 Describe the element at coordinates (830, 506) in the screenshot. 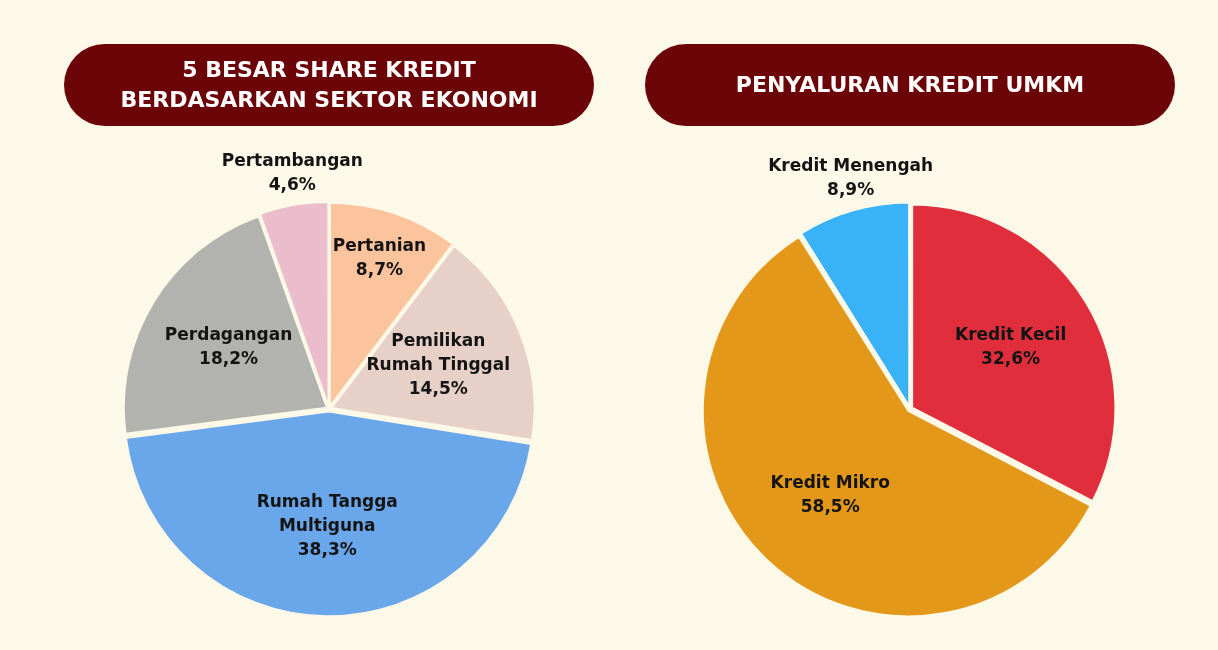

I see `data-label: 58,5%` at that location.